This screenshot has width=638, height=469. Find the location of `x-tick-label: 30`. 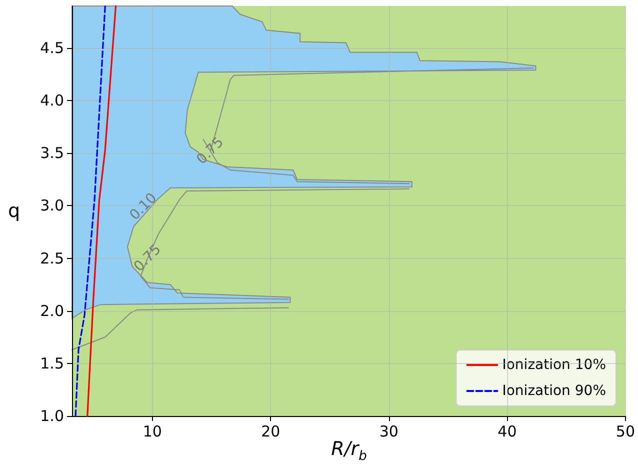

x-tick-label: 30 is located at coordinates (388, 431).